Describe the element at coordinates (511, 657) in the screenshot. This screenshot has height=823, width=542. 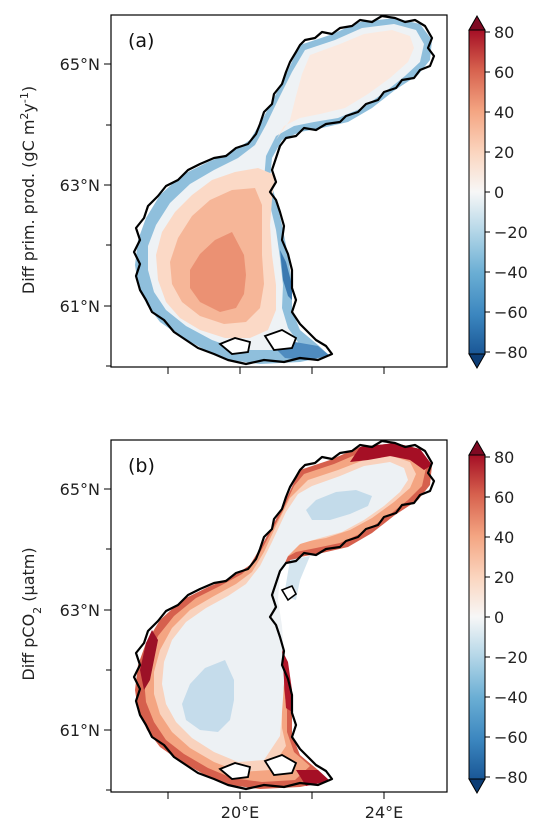
I see `cbar-b-tick-m20: −20` at that location.